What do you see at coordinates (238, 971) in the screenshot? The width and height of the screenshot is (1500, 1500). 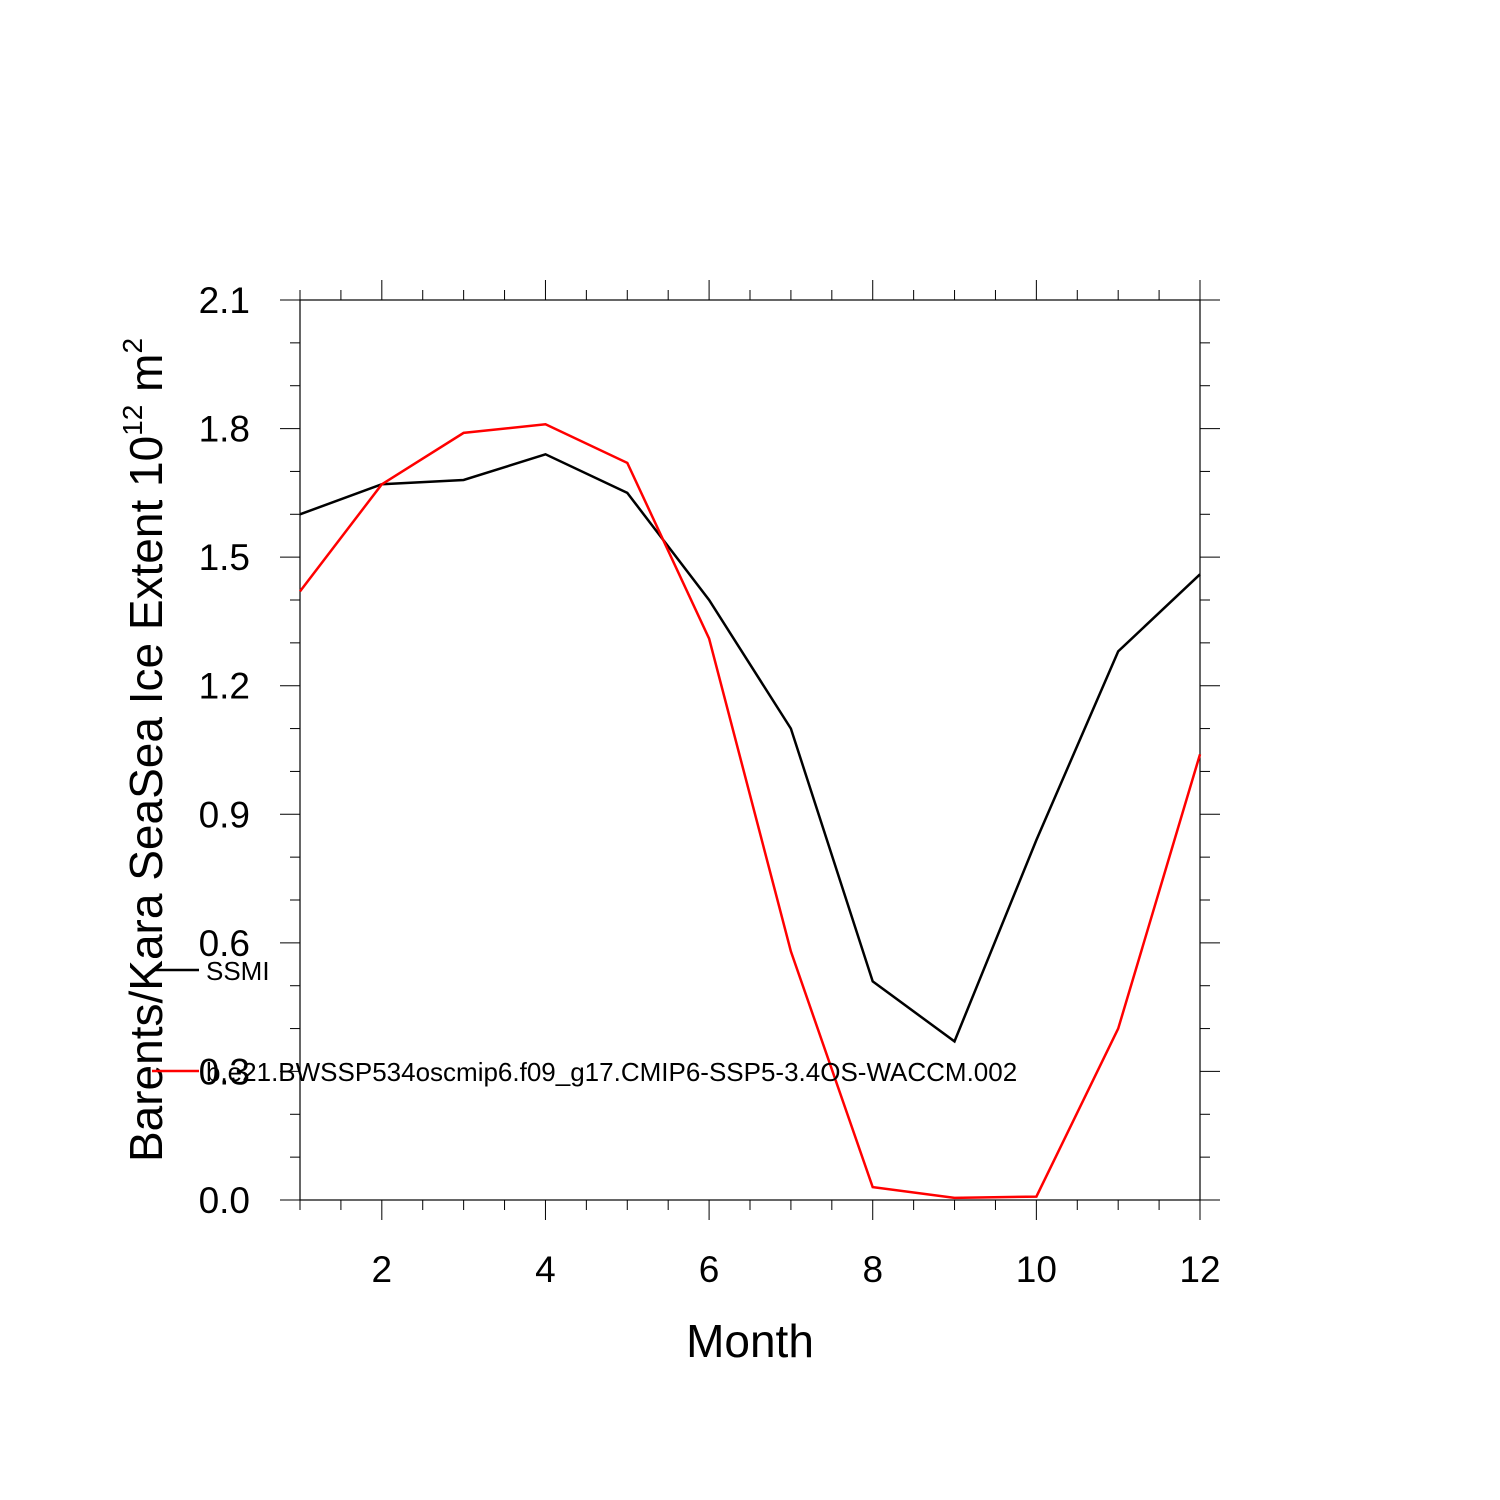 I see `legend-label-ssmi: SSMI` at bounding box center [238, 971].